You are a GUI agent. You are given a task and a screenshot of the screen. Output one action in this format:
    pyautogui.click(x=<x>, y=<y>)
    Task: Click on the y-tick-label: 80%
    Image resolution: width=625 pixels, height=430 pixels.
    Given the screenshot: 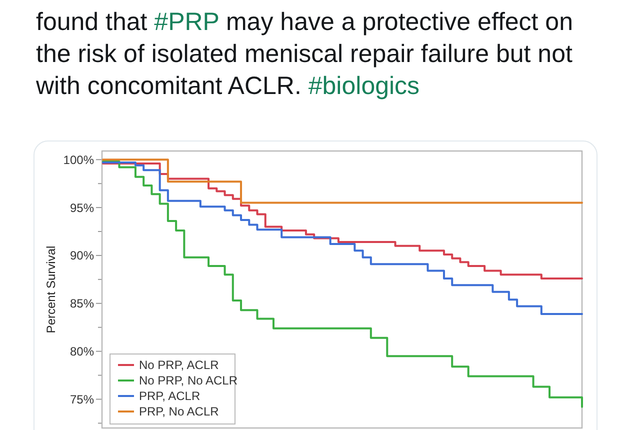 What is the action you would take?
    pyautogui.click(x=82, y=351)
    